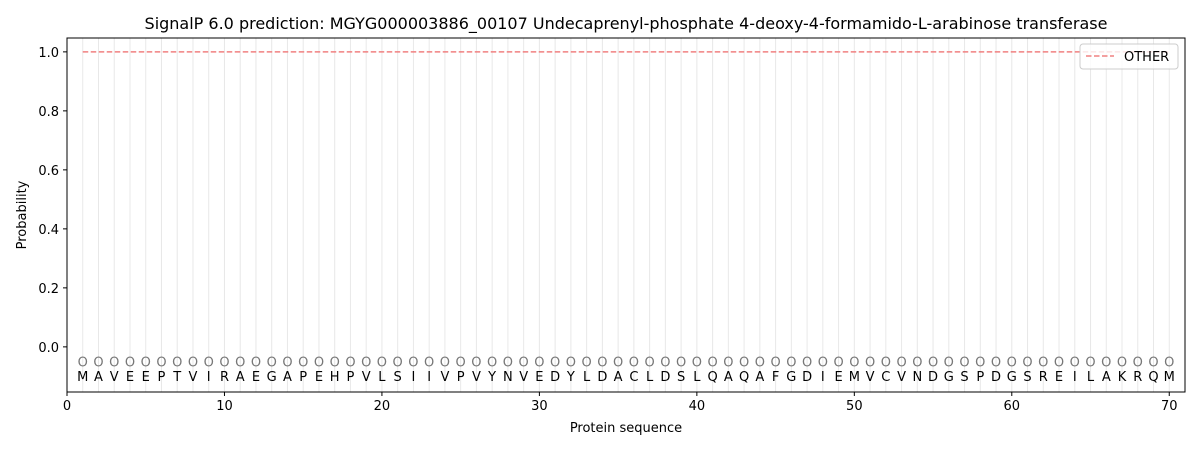  Describe the element at coordinates (1169, 406) in the screenshot. I see `x-tick-label: 70` at that location.